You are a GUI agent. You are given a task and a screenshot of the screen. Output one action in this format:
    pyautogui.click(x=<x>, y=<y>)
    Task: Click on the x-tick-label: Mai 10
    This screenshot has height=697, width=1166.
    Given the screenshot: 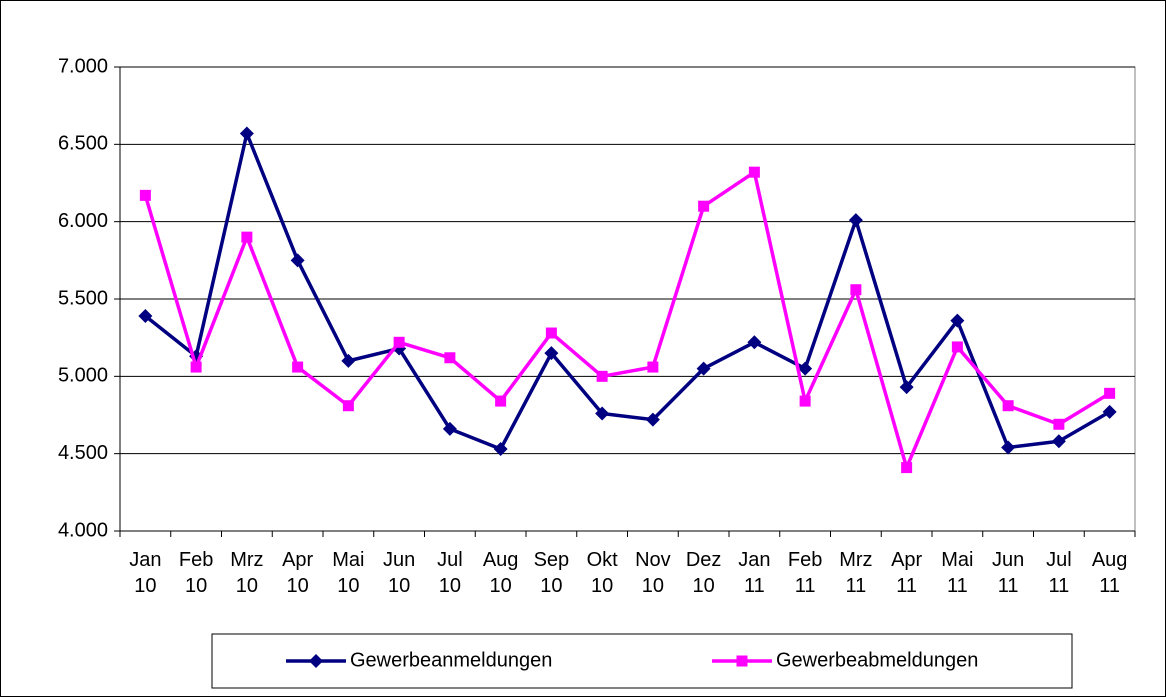 What is the action you would take?
    pyautogui.click(x=348, y=573)
    